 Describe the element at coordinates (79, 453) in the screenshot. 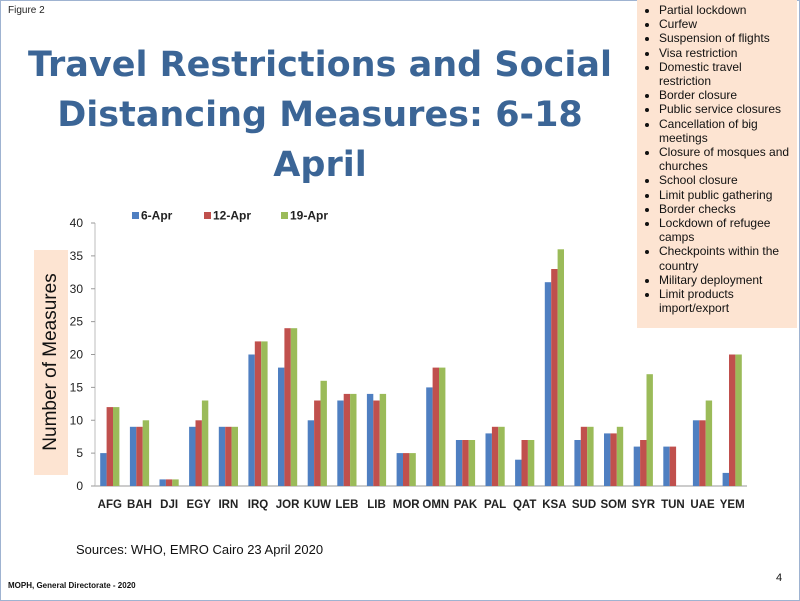

I see `y-tick-label: 5` at that location.